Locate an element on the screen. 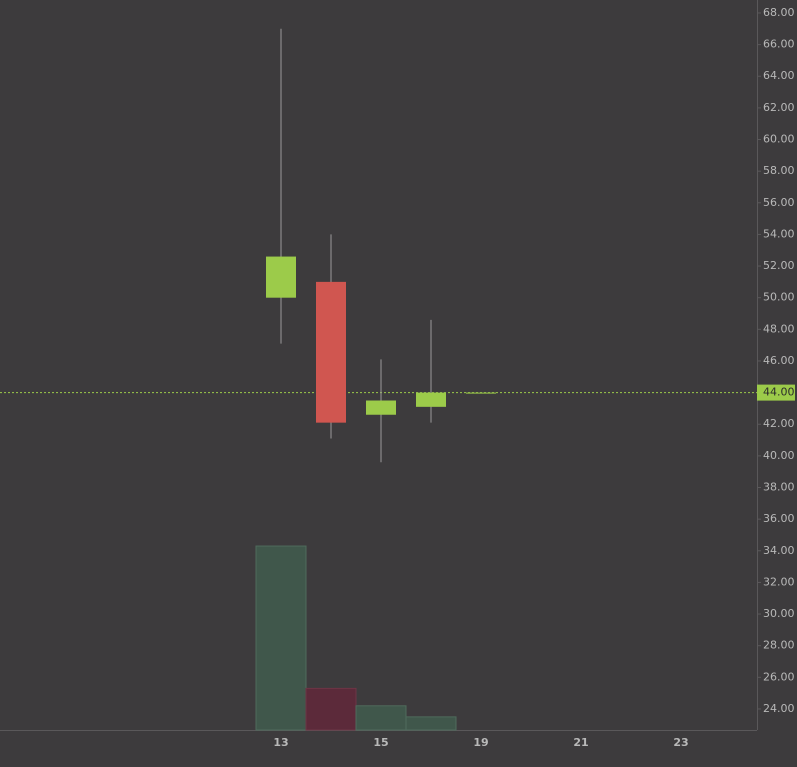  y-tick-label: 62.00 is located at coordinates (779, 107).